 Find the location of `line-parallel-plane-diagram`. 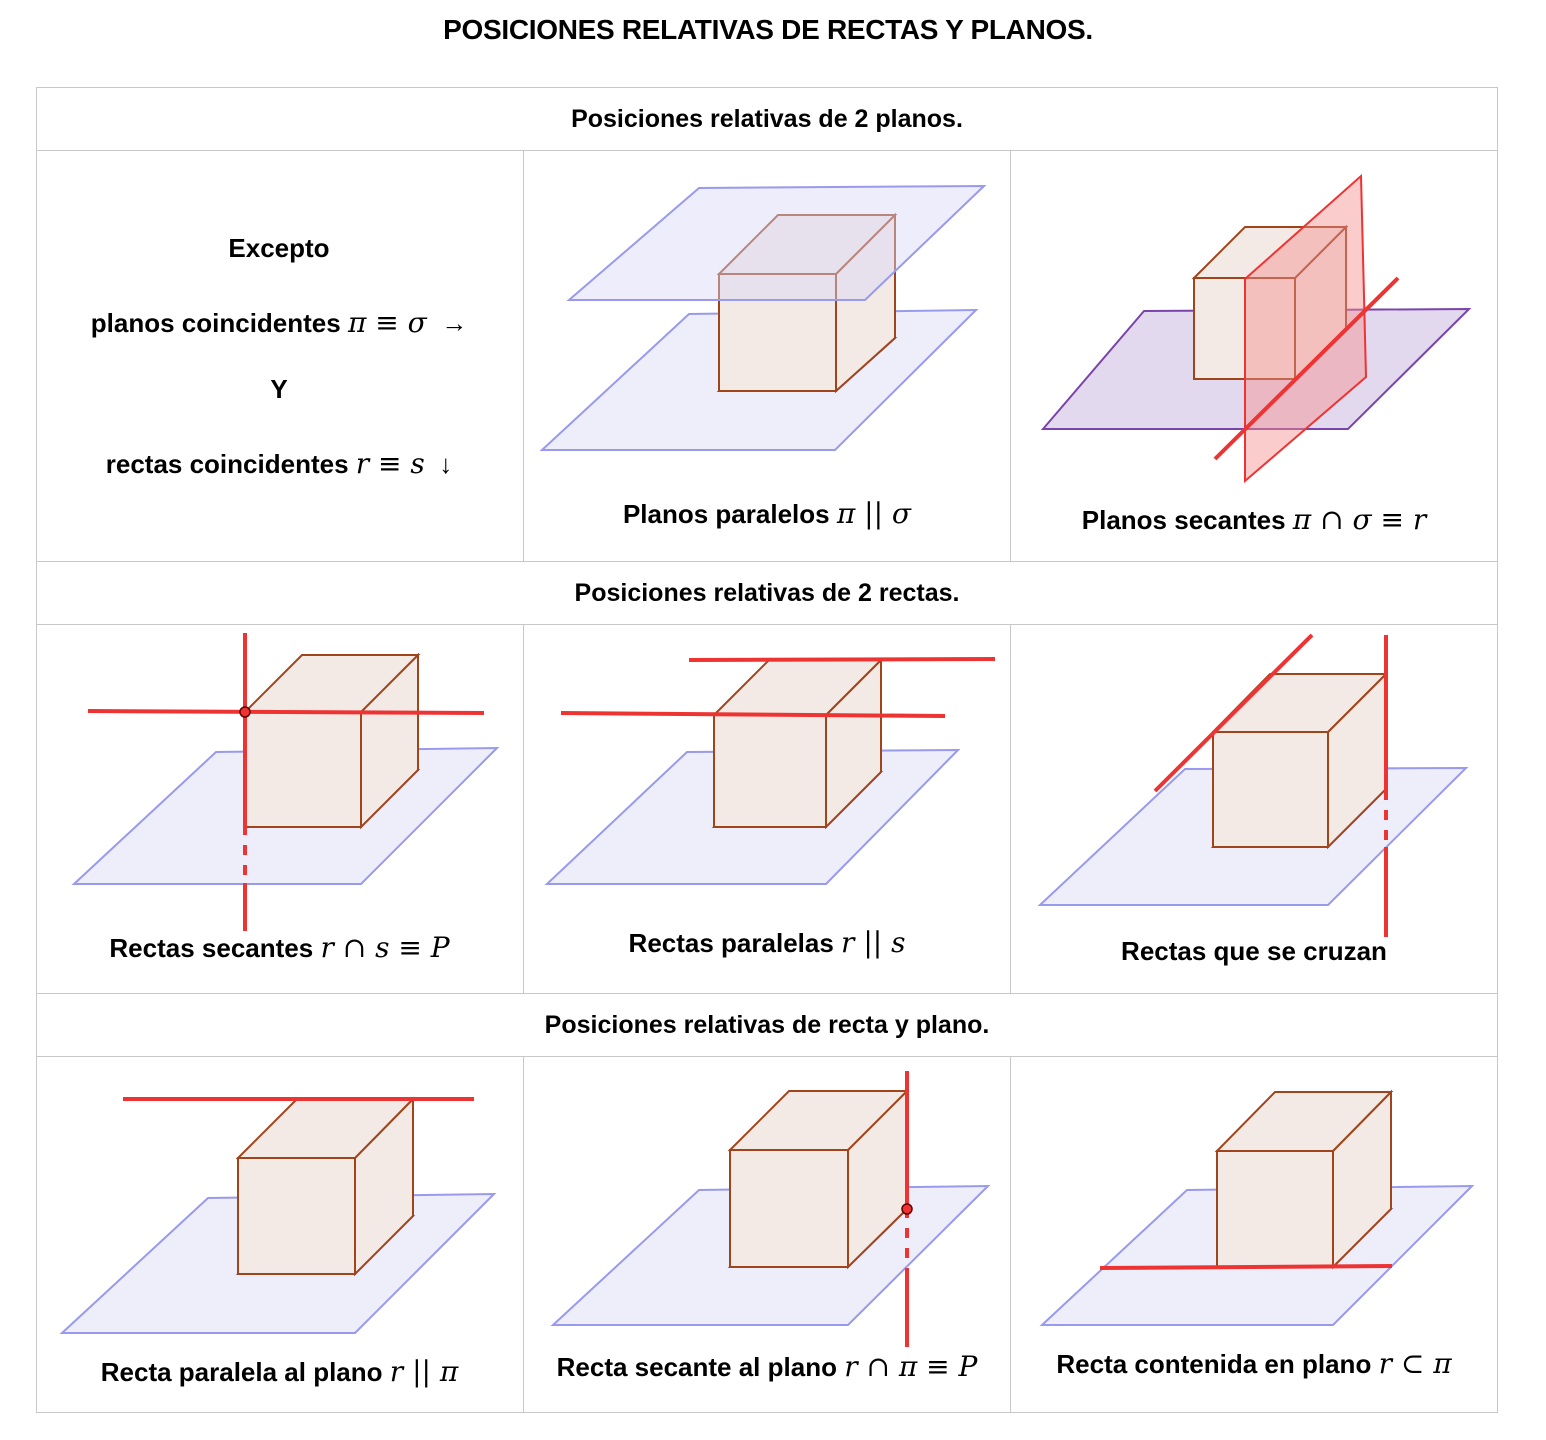

line-parallel-plane-diagram is located at coordinates (278, 1215).